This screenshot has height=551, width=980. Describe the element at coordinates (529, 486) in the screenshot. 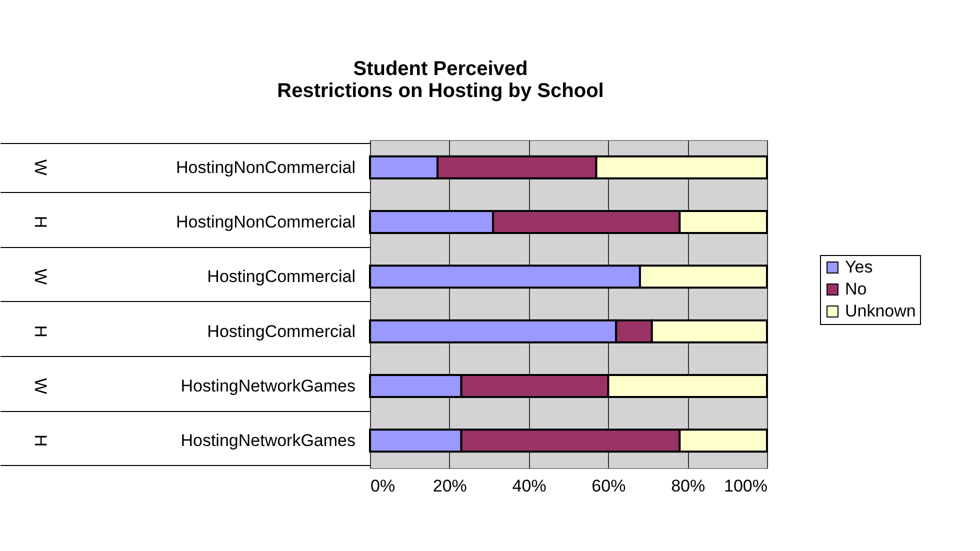

I see `x-tick-label: 40%` at that location.